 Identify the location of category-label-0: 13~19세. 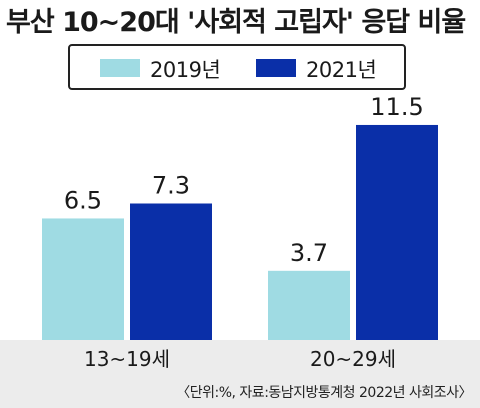
(127, 359).